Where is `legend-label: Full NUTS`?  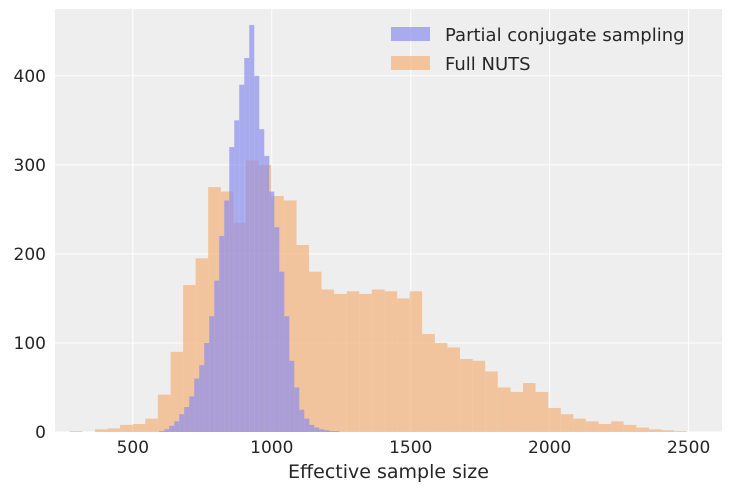
legend-label: Full NUTS is located at coordinates (488, 64).